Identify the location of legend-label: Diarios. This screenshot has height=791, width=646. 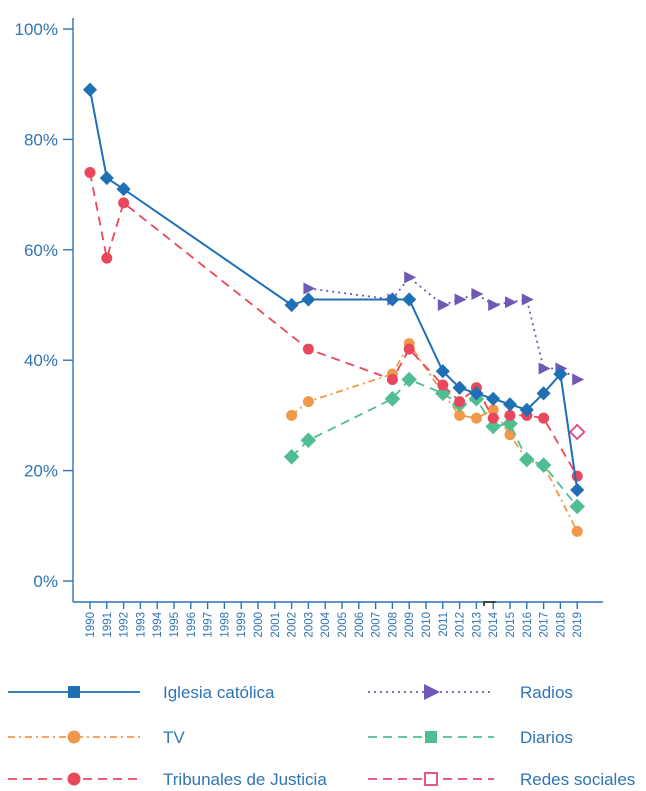
(546, 737).